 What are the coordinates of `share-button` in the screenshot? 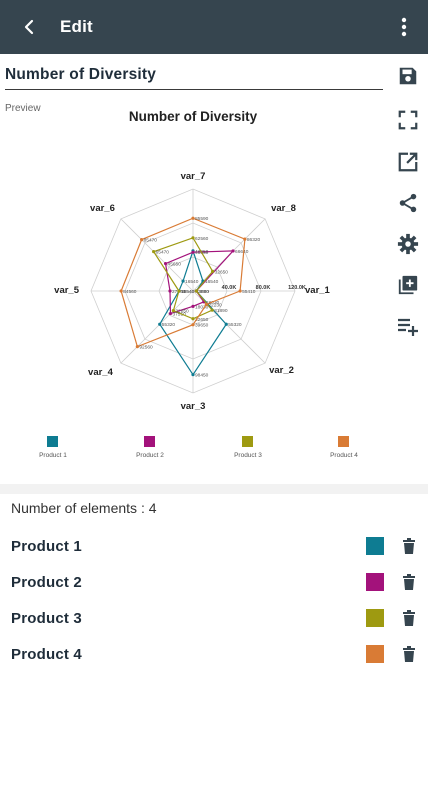 It's located at (408, 203).